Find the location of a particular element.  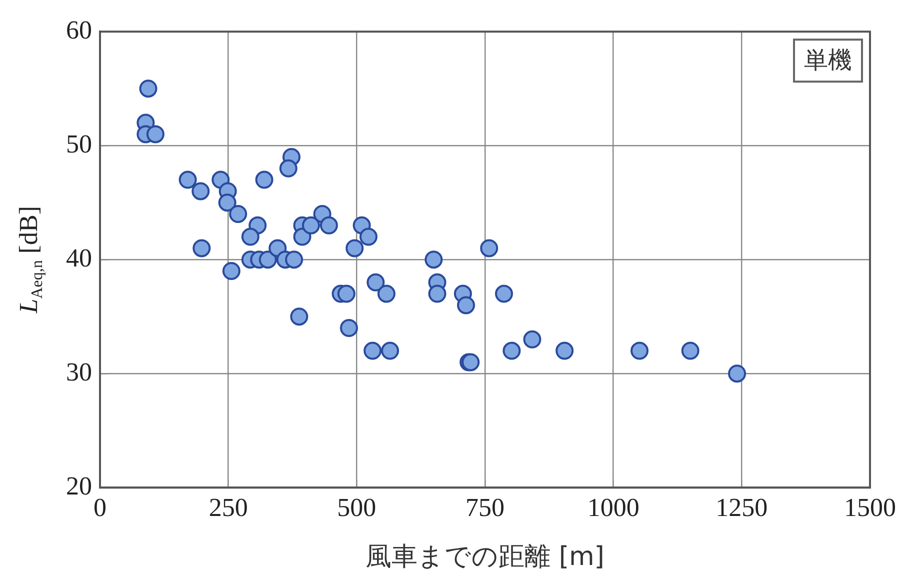

x-tick-label: 750 is located at coordinates (485, 507).